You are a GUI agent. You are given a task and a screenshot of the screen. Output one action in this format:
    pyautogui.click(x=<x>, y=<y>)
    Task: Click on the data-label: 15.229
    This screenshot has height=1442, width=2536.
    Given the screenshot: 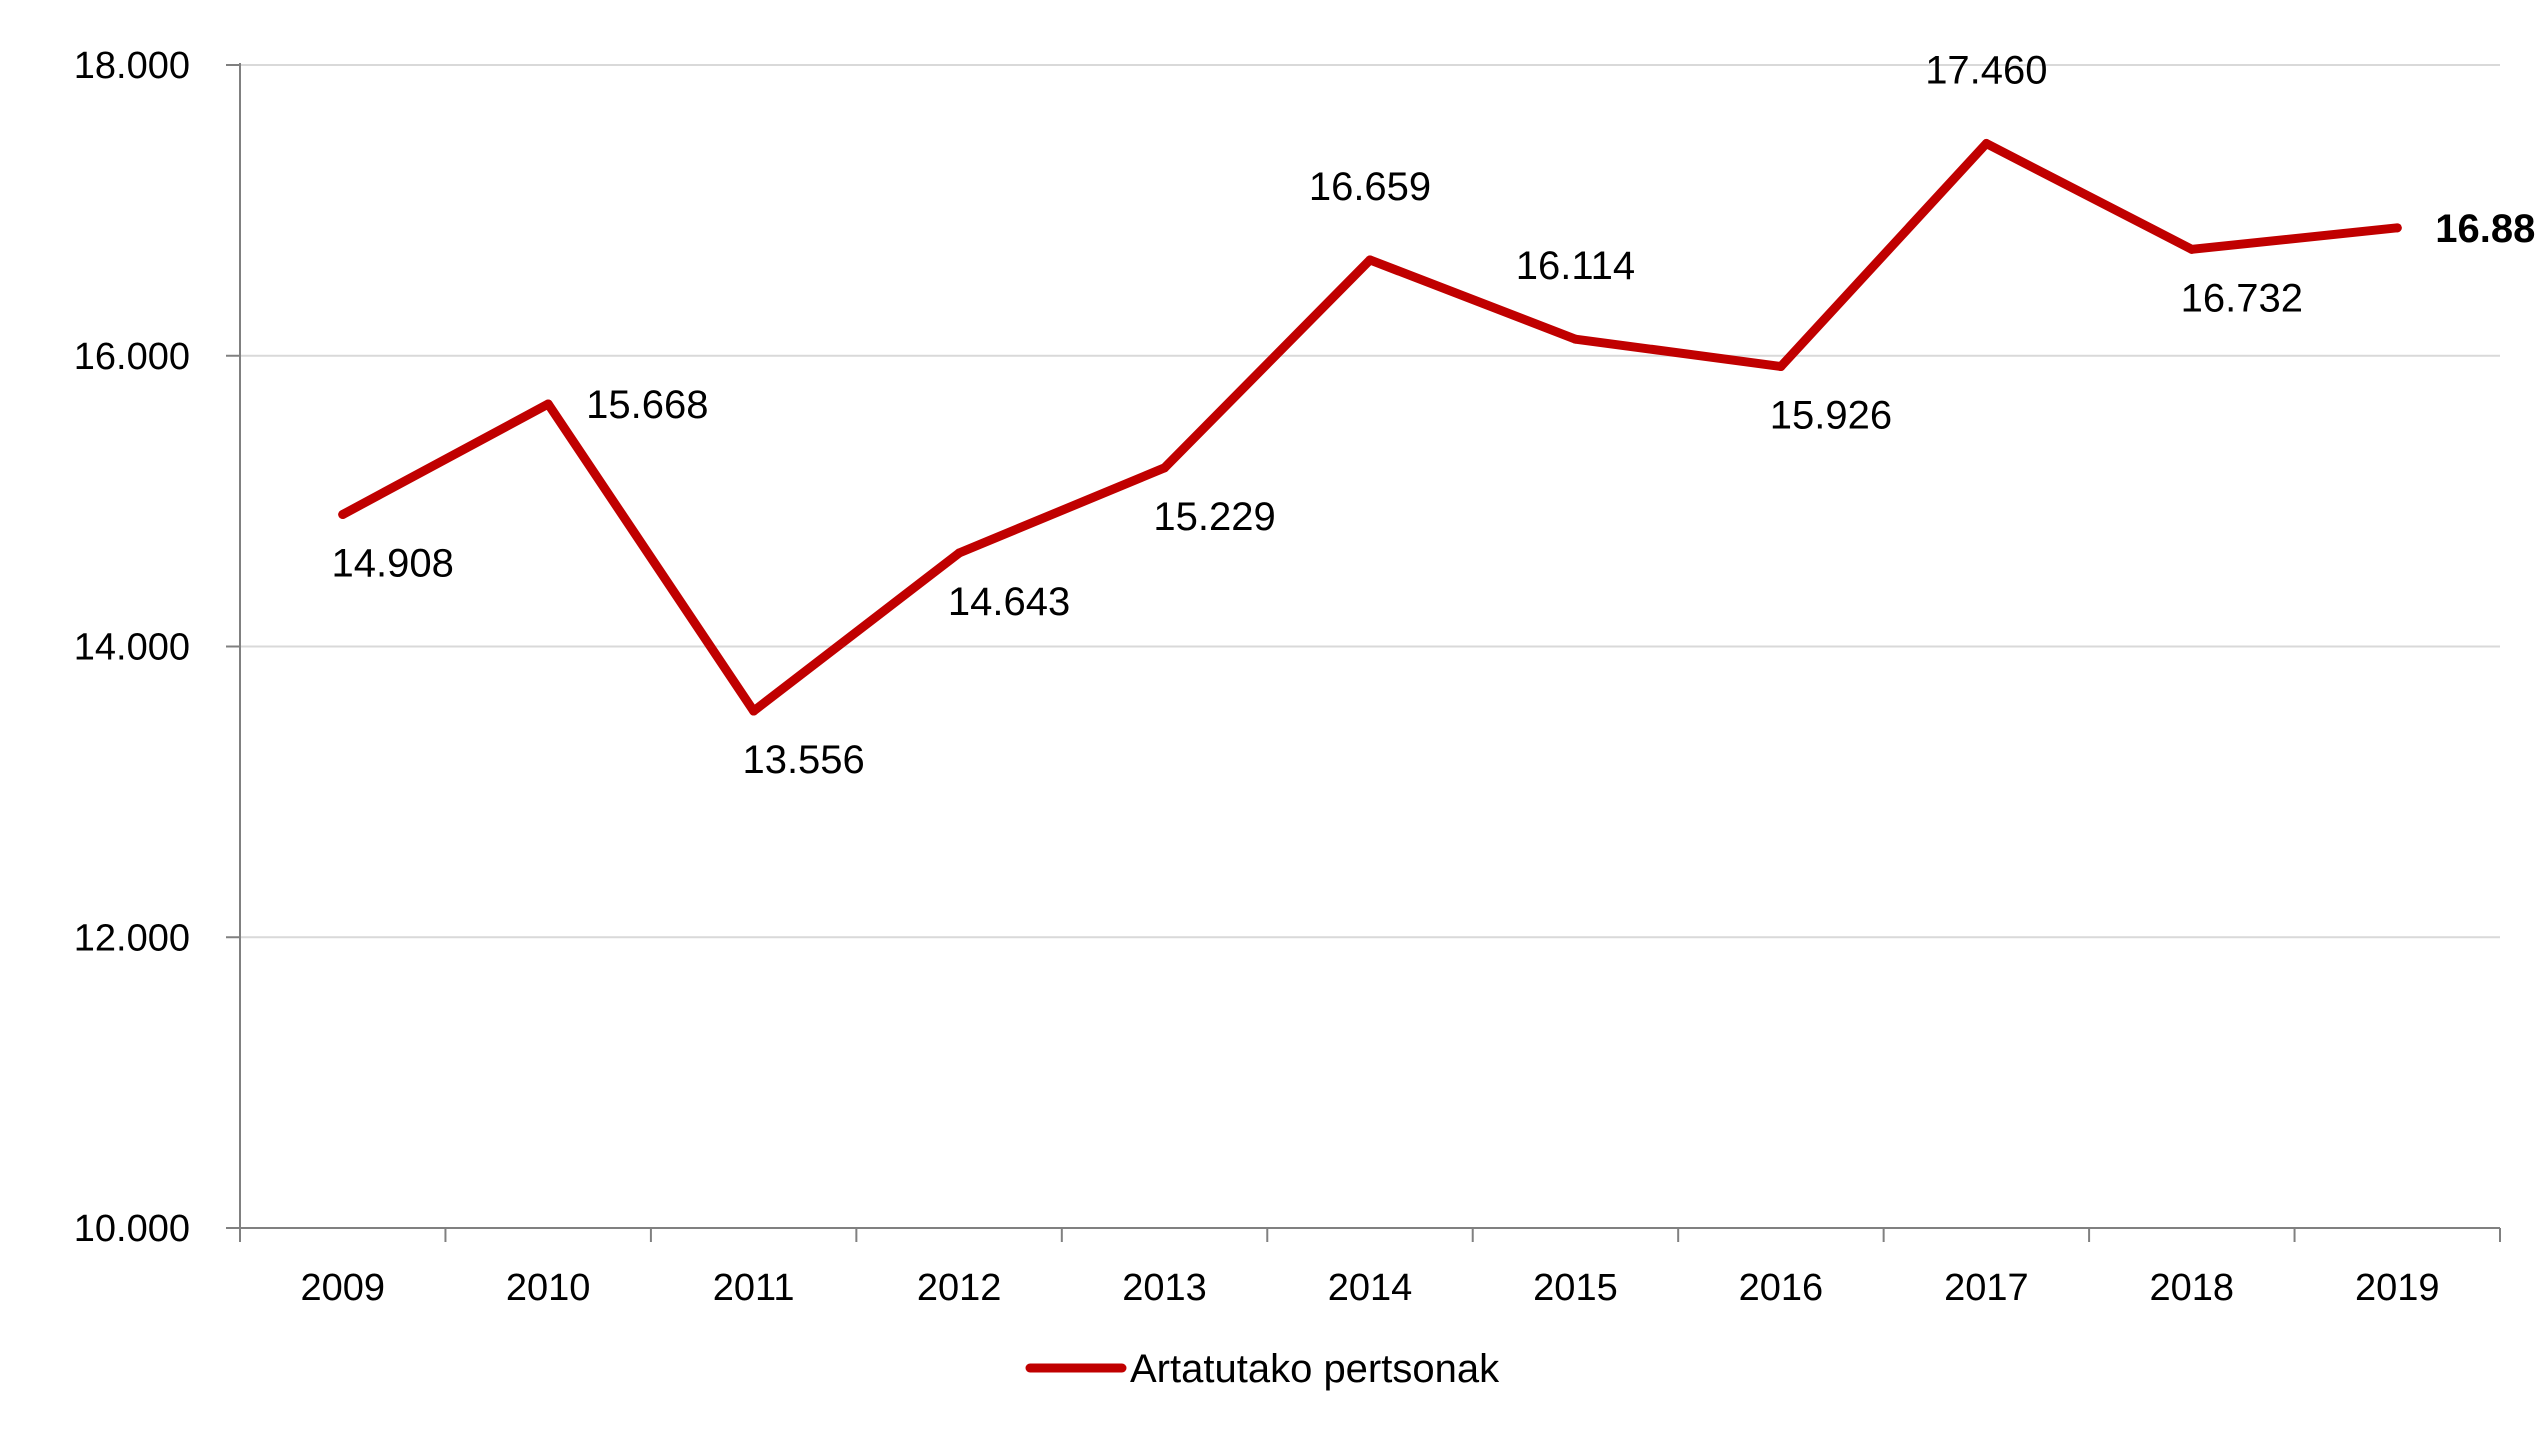 What is the action you would take?
    pyautogui.click(x=1214, y=517)
    